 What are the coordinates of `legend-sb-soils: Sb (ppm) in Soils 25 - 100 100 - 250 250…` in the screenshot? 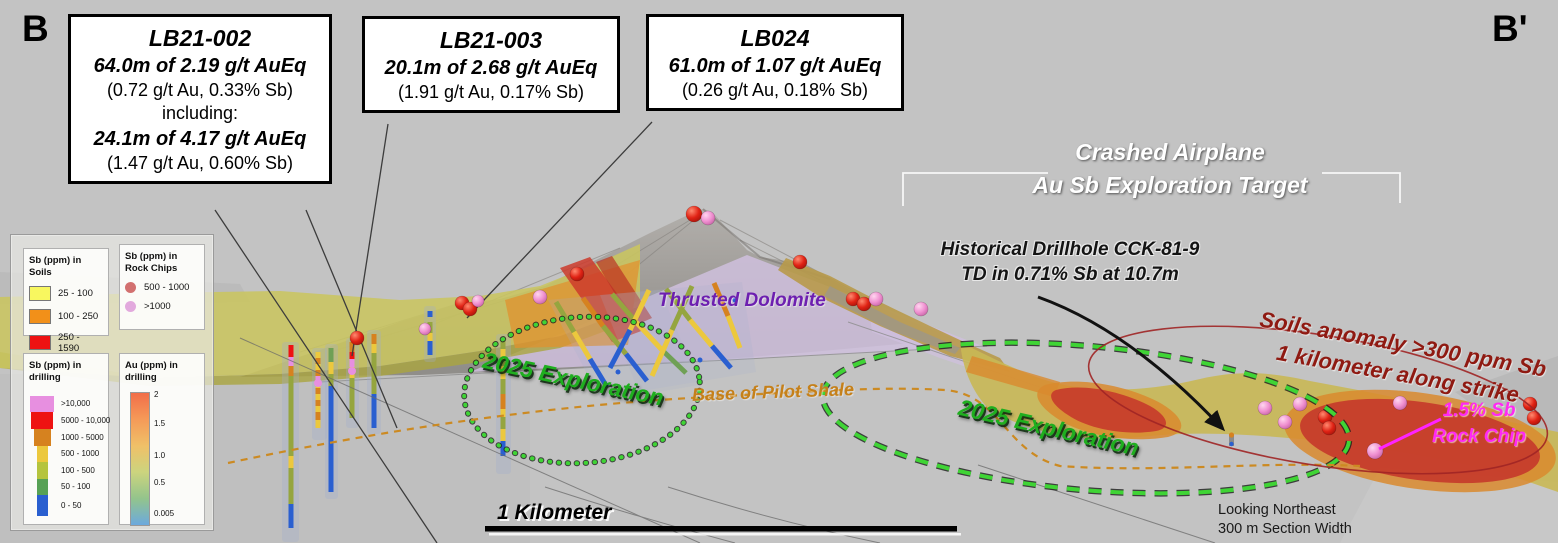 It's located at (66, 301).